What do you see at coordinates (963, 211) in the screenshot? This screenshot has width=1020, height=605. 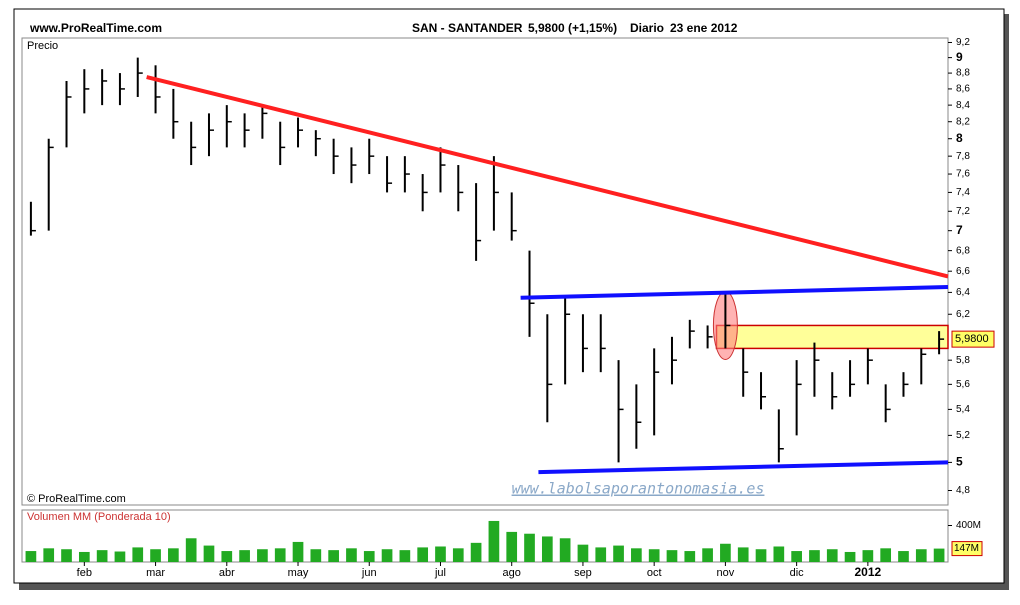 I see `y-tick-label: 7,2` at bounding box center [963, 211].